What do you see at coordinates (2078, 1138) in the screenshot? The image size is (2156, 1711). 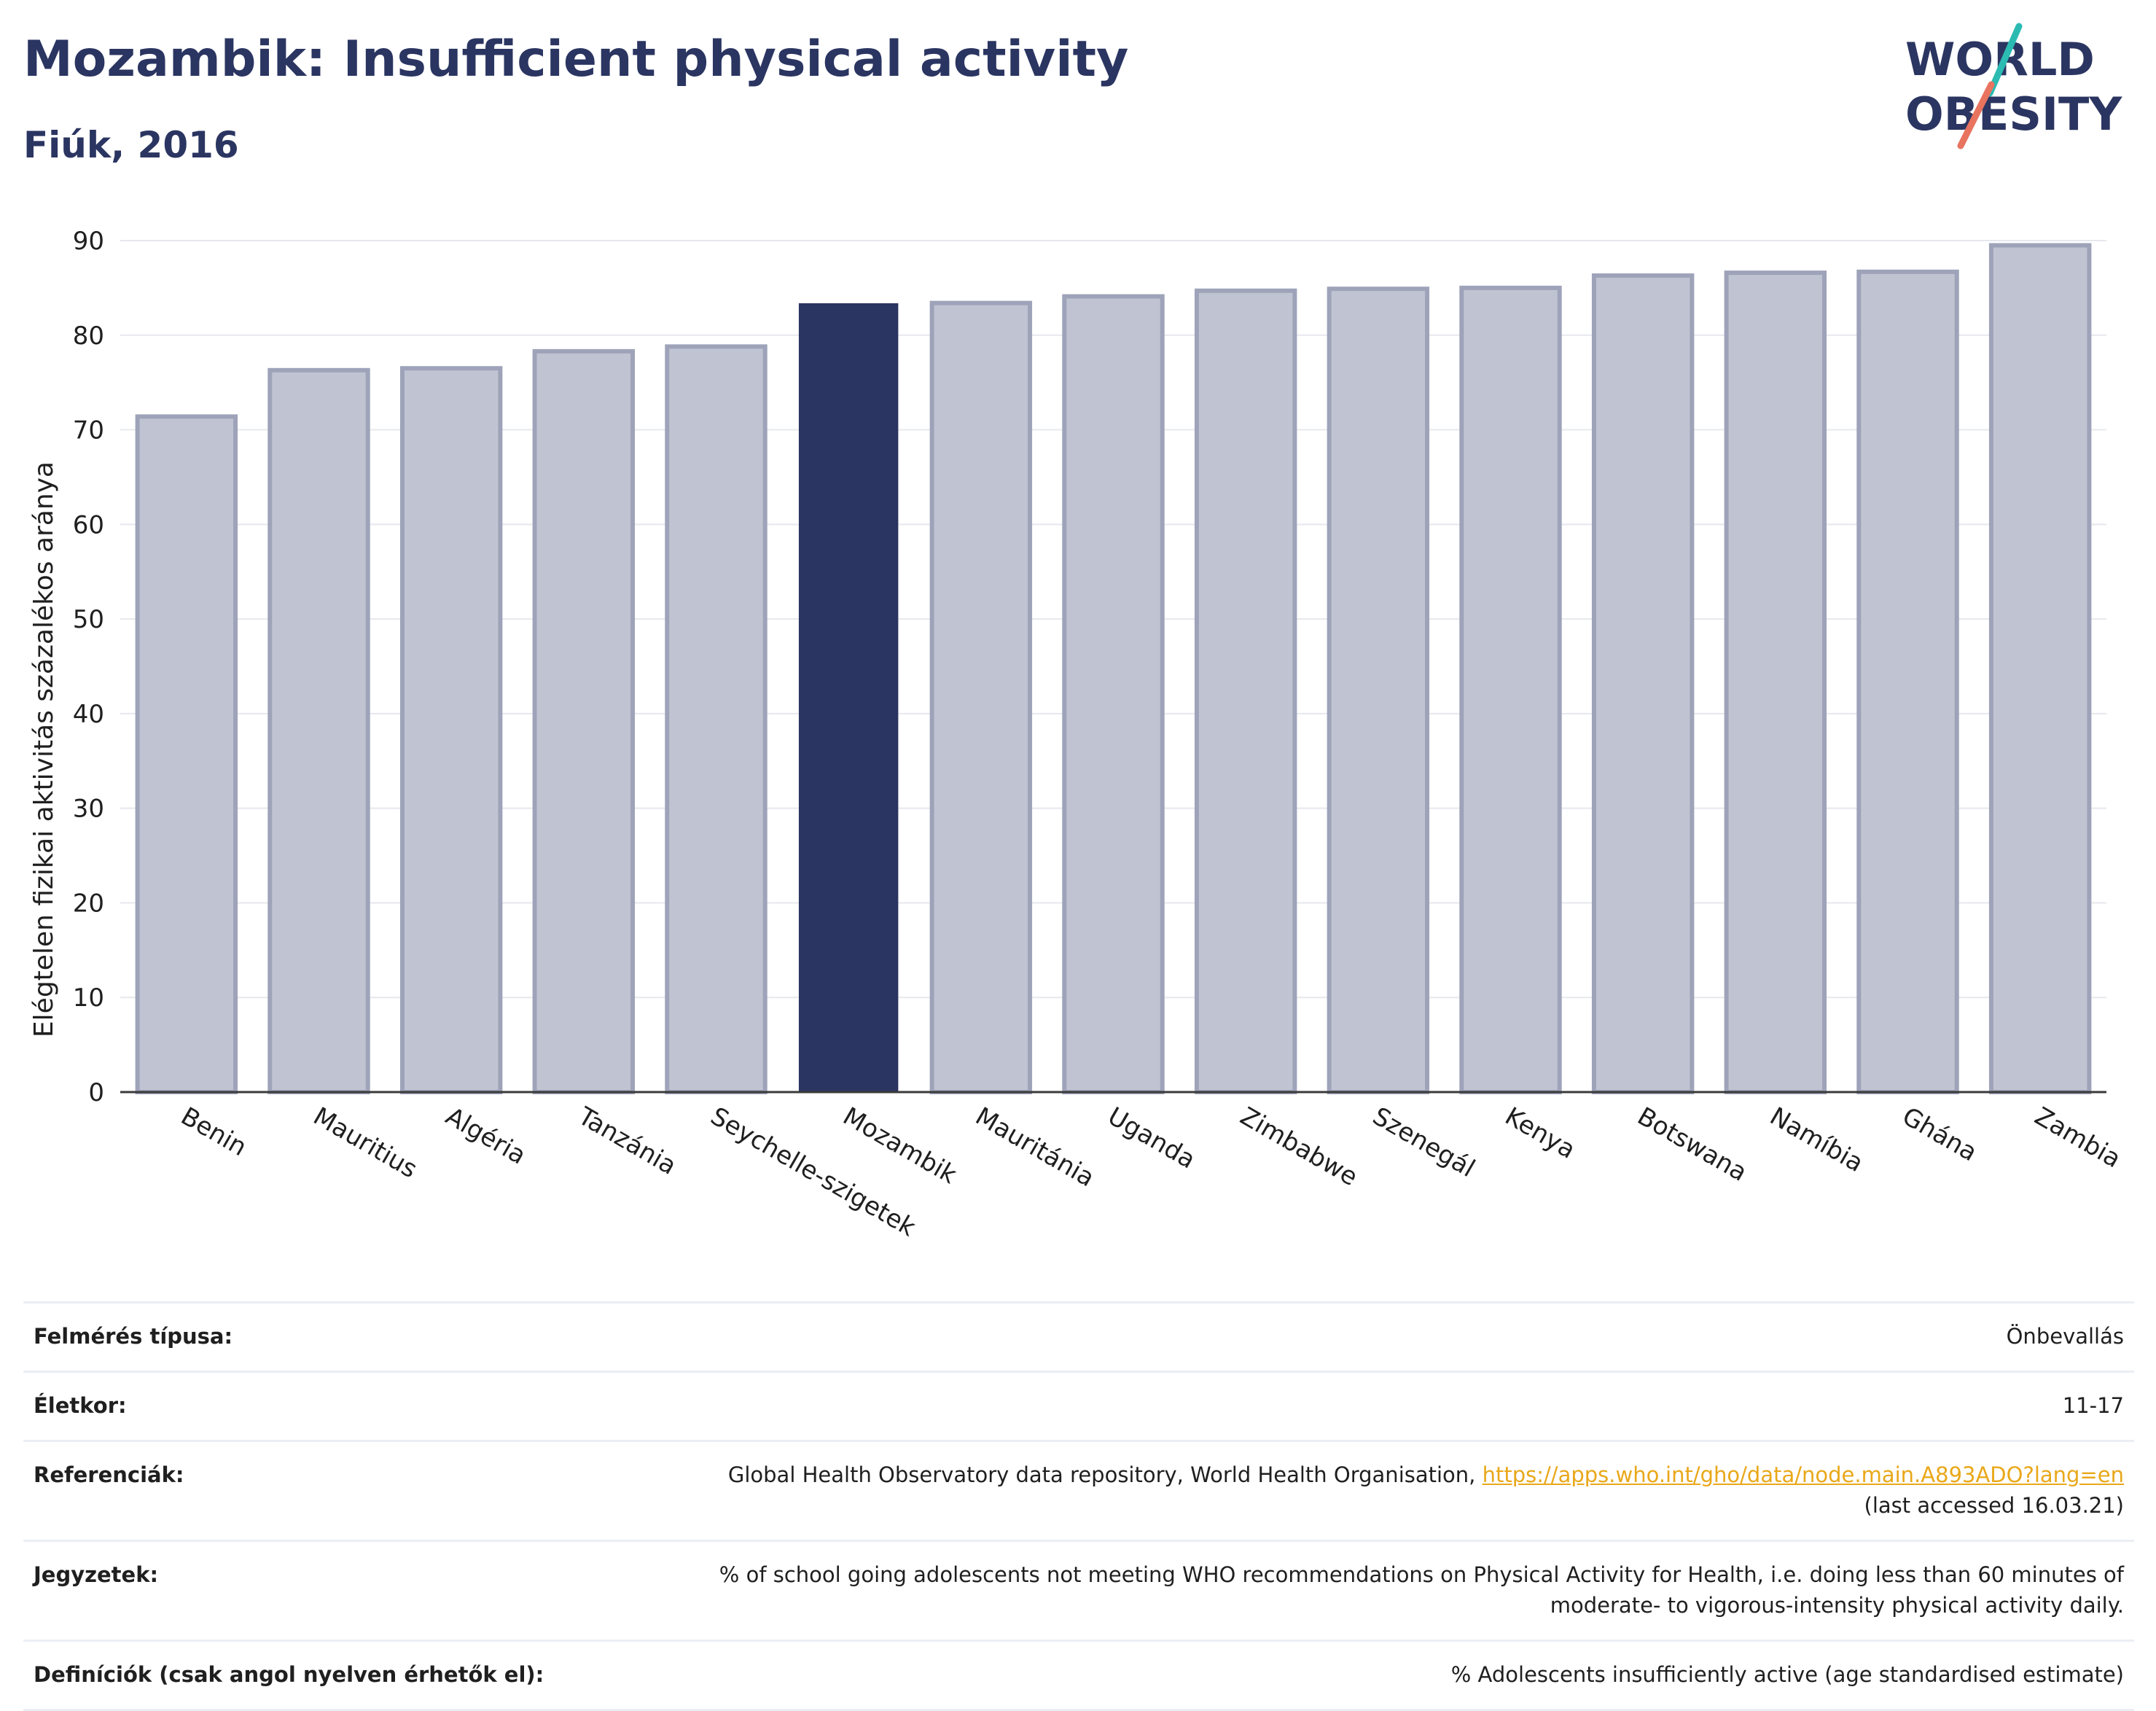 I see `x-tick-label: Zambia` at bounding box center [2078, 1138].